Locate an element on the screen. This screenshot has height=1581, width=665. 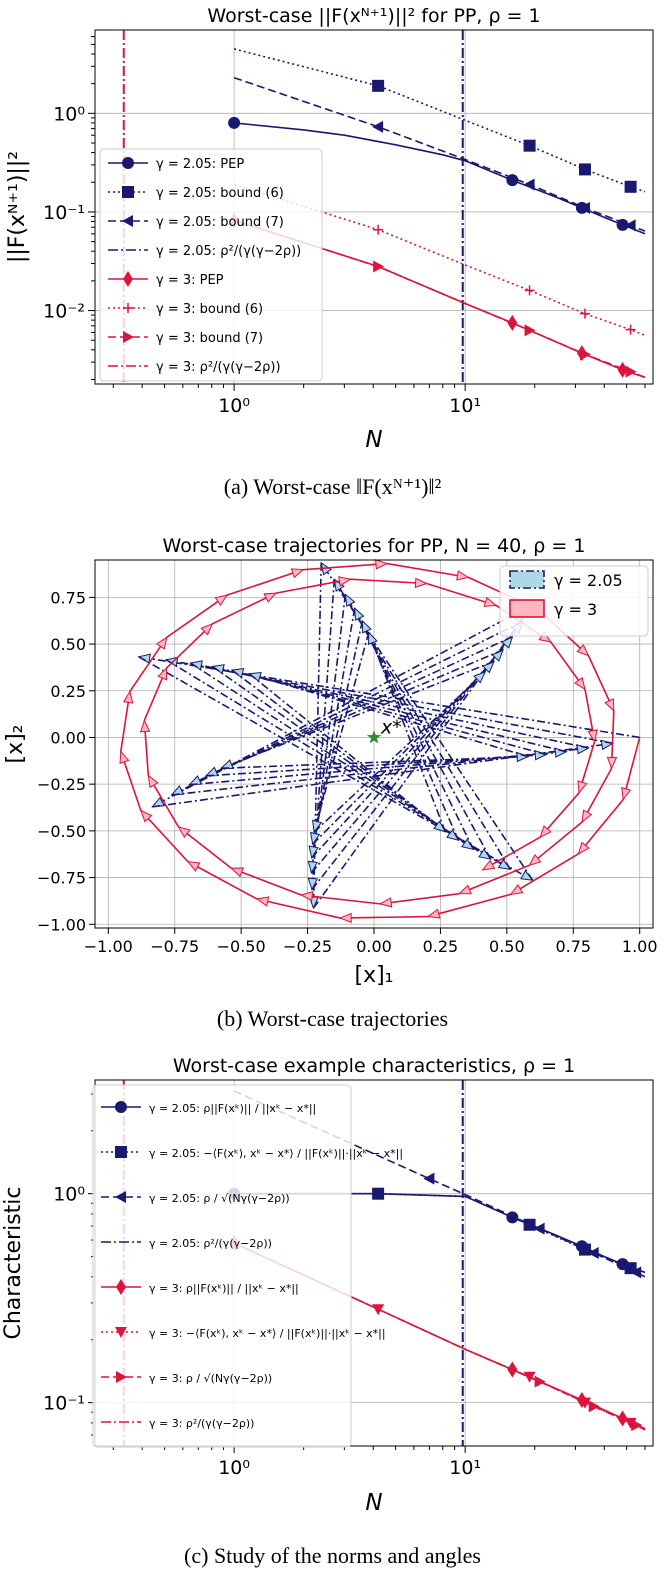
figure-a-y-tick-label: 10⁻¹ is located at coordinates (64, 213).